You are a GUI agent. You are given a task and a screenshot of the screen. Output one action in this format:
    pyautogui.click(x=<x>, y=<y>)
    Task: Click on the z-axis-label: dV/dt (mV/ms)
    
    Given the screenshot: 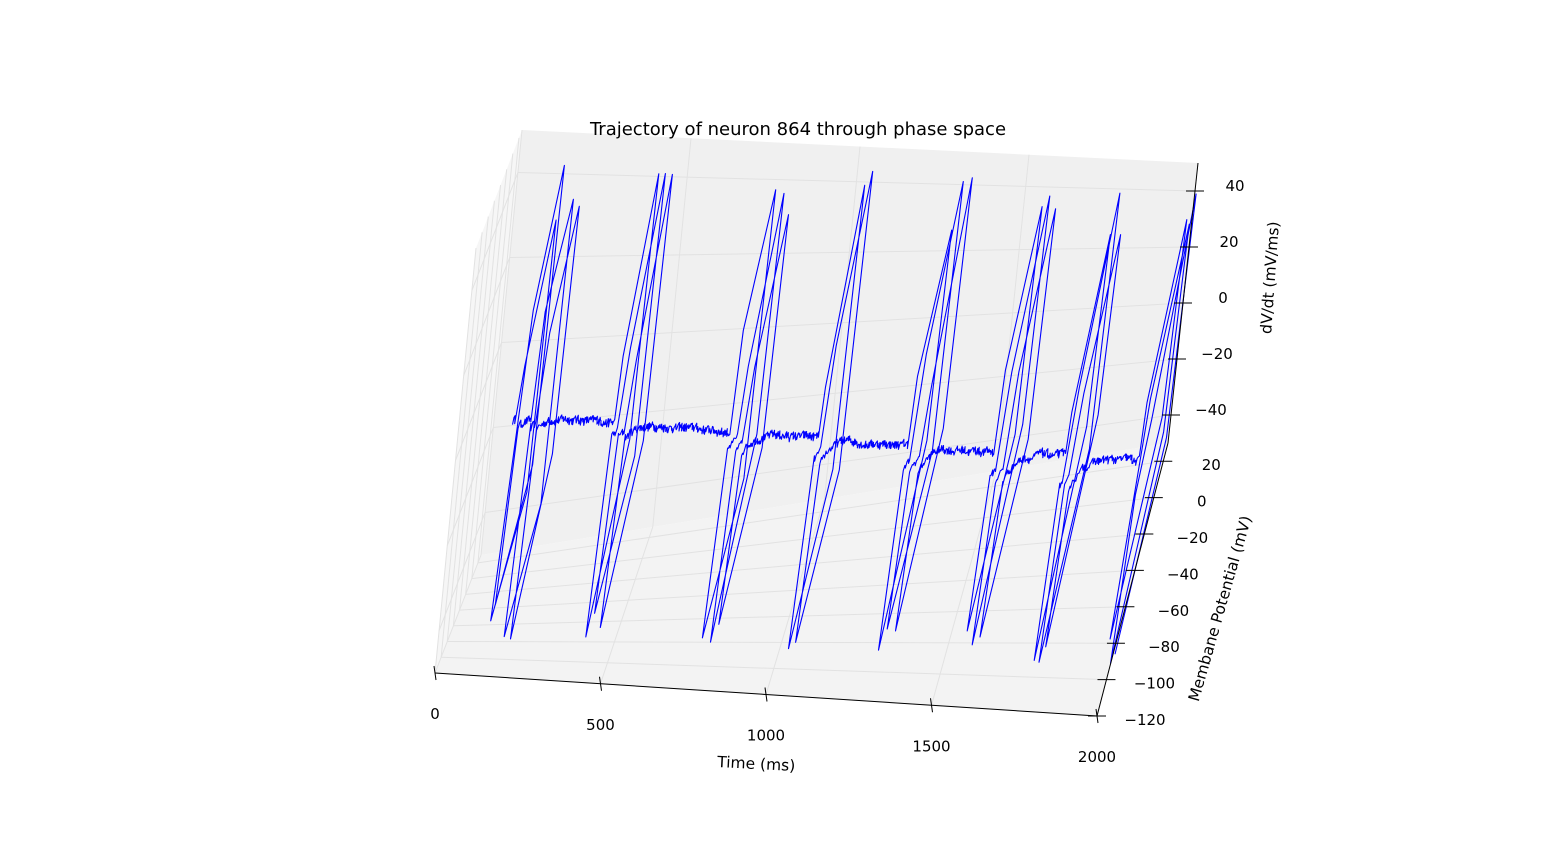 What is the action you would take?
    pyautogui.click(x=1270, y=278)
    